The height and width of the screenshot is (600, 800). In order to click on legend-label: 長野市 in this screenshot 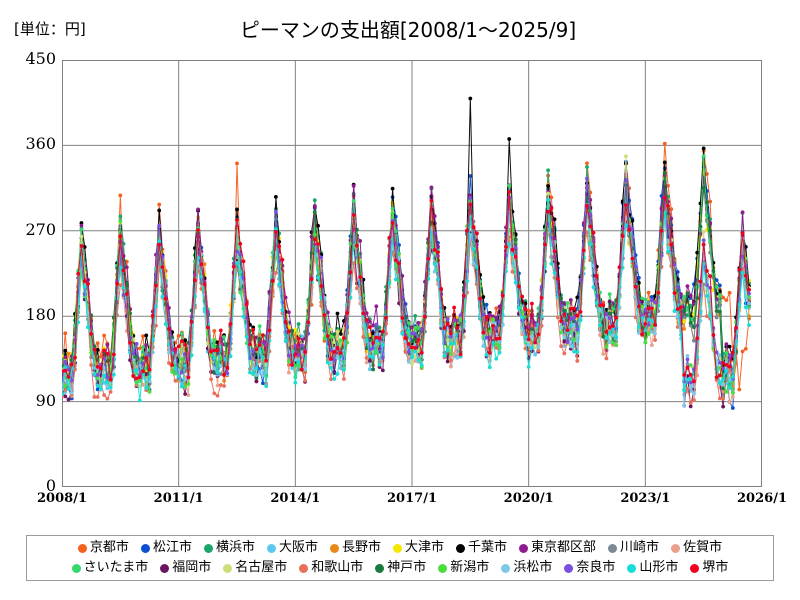, I will do `click(361, 547)`.